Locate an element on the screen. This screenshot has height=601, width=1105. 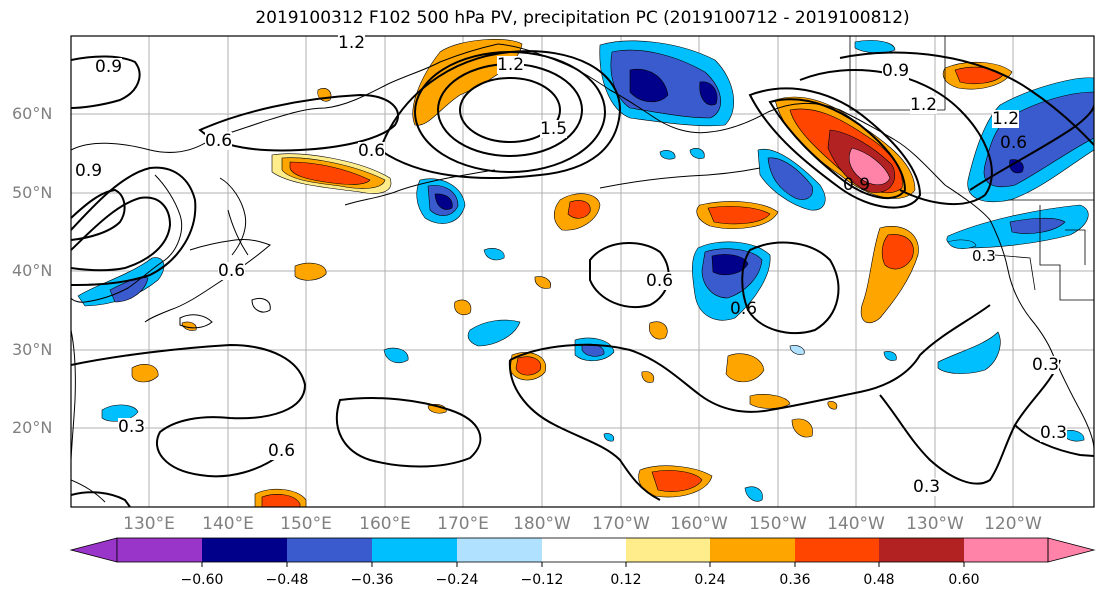
lon-label: 130°W is located at coordinates (935, 524).